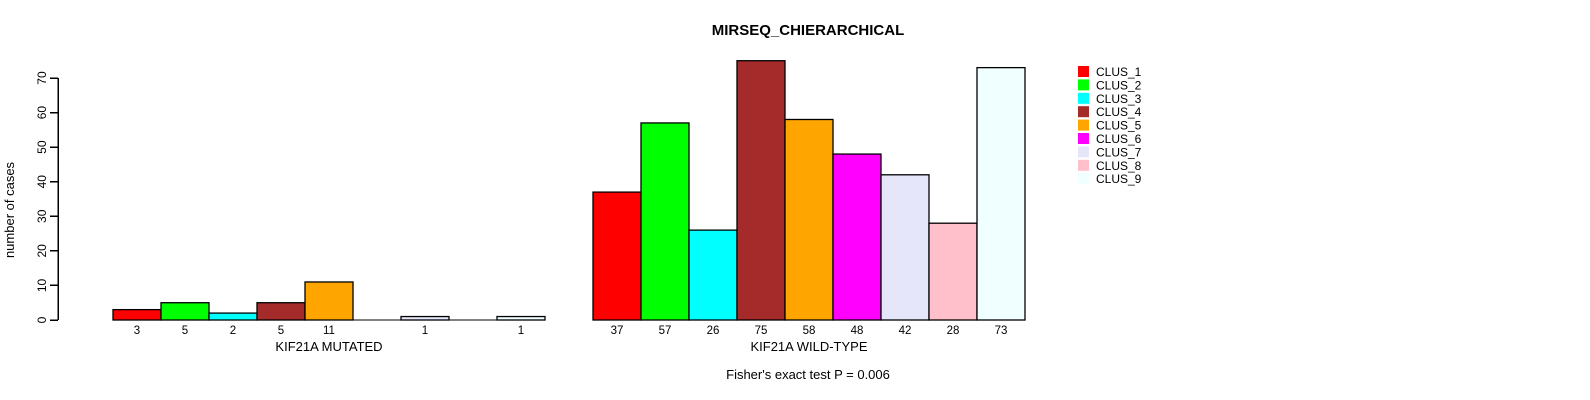  Describe the element at coordinates (42, 78) in the screenshot. I see `y-tick-label: 70` at that location.